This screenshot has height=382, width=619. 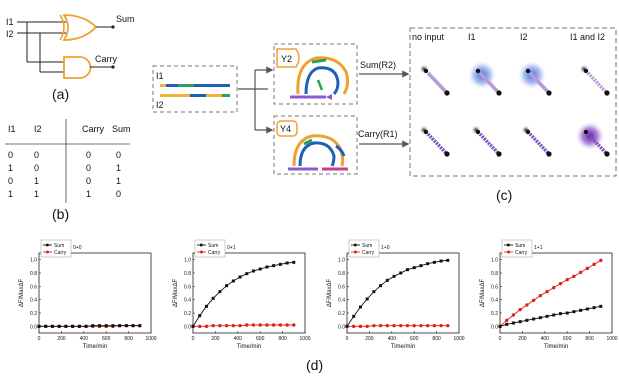 What do you see at coordinates (10, 22) in the screenshot?
I see `circuit-input-i1-label: I1` at bounding box center [10, 22].